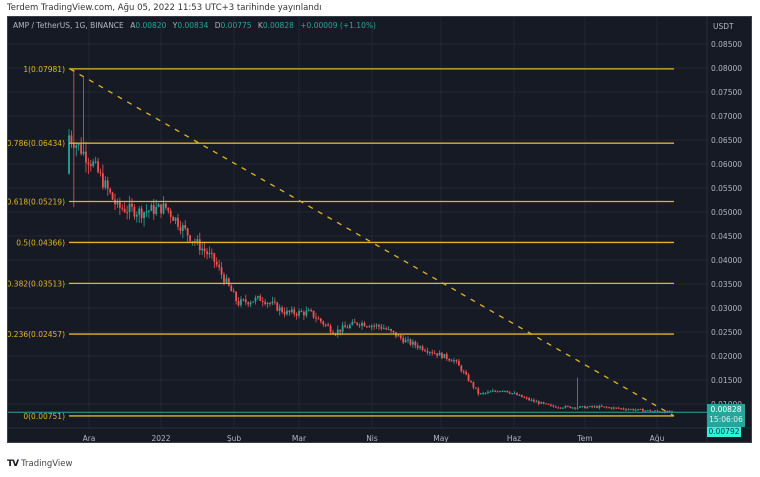 The width and height of the screenshot is (760, 477). What do you see at coordinates (726, 212) in the screenshot?
I see `svg-text: 0.05000` at bounding box center [726, 212].